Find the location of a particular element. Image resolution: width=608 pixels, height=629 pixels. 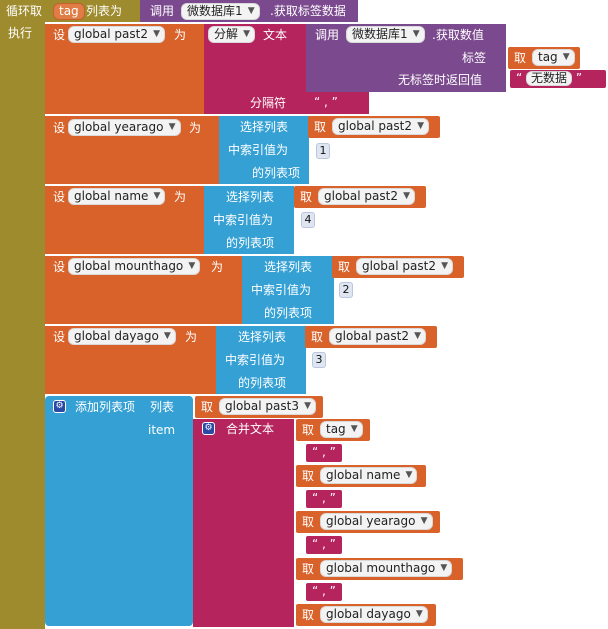

get-tag-block: 取 tag ▼ is located at coordinates (544, 58).